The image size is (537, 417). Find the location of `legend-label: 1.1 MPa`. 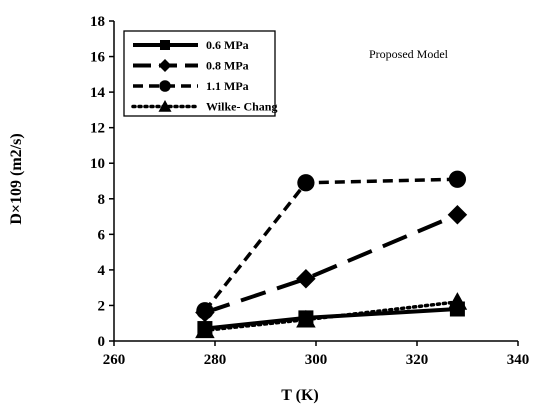

legend-label: 1.1 MPa is located at coordinates (227, 86).